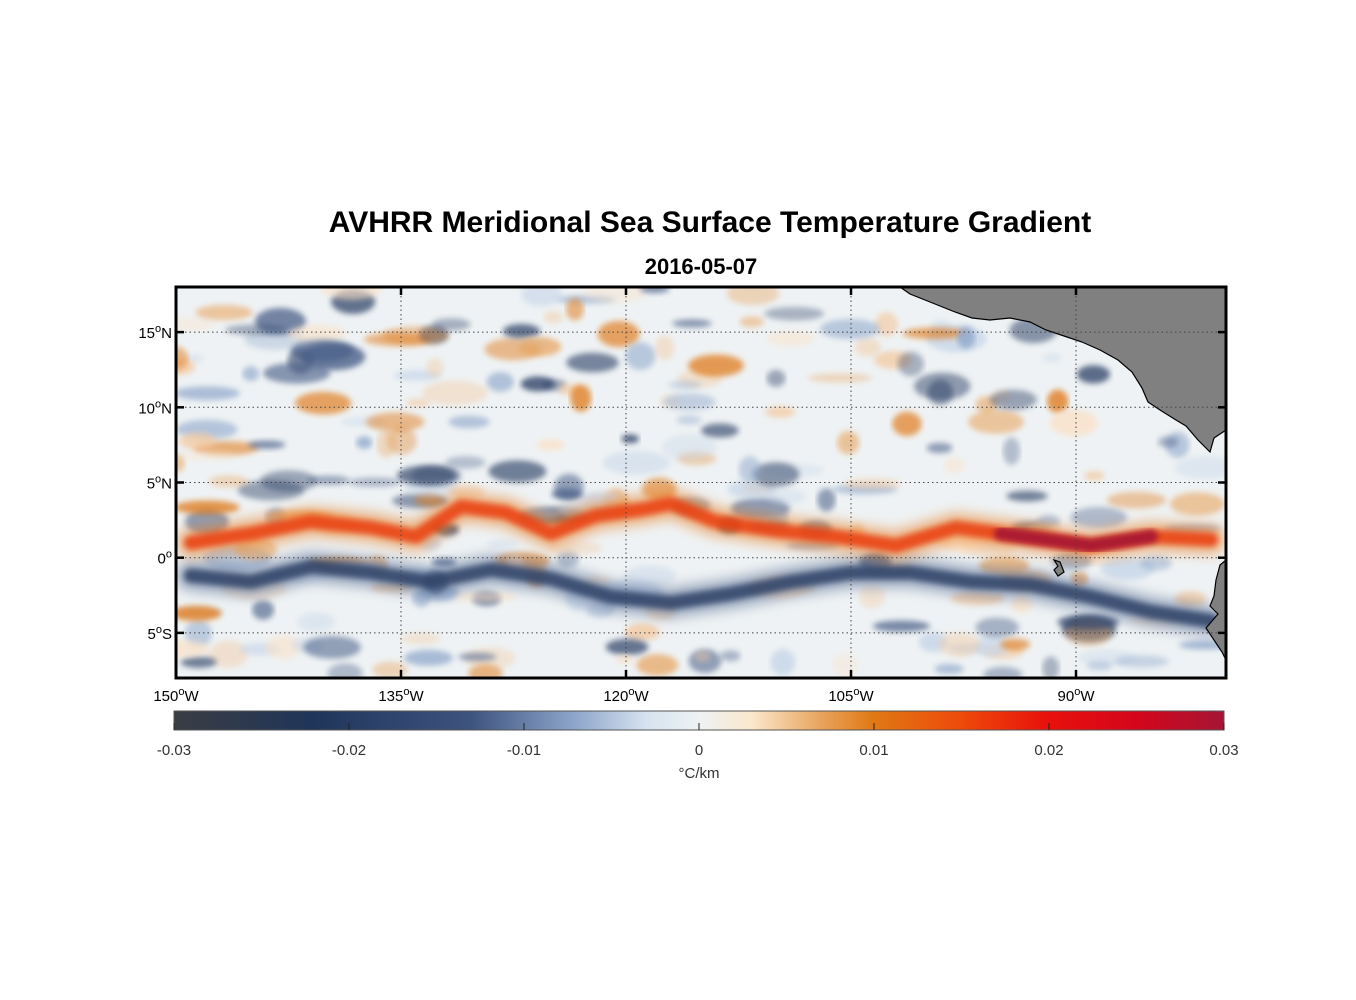  Describe the element at coordinates (1215, 610) in the screenshot. I see `land-south-america` at that location.